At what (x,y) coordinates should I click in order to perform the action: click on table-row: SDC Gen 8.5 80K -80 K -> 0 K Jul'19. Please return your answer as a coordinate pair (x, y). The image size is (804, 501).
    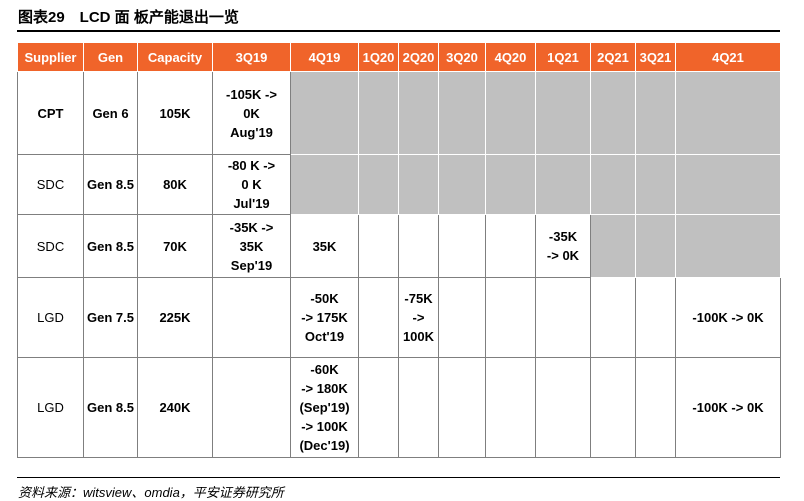
    Looking at the image, I should click on (399, 184).